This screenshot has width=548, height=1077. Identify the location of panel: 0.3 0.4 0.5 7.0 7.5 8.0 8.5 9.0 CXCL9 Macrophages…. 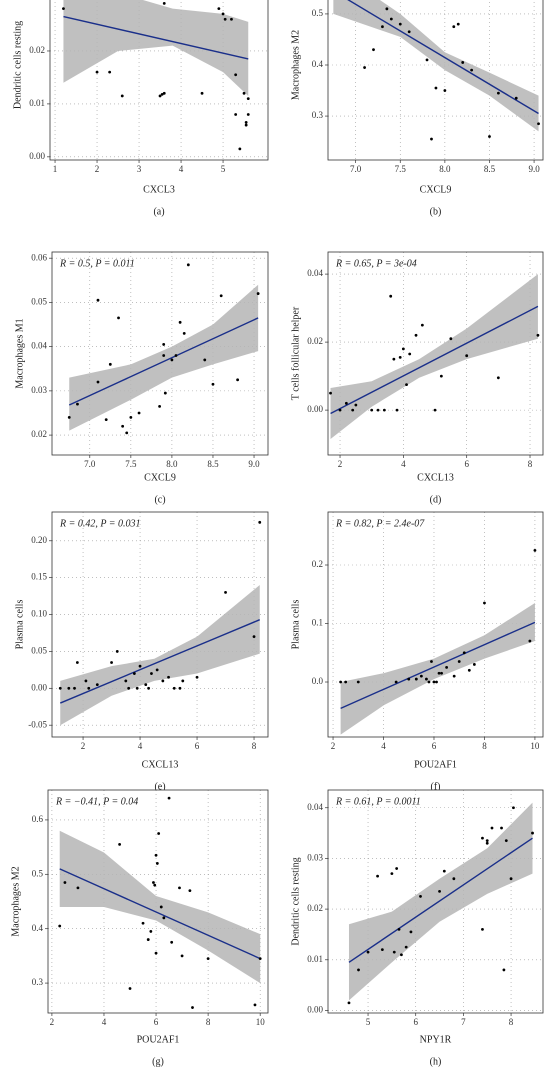
(417, 108).